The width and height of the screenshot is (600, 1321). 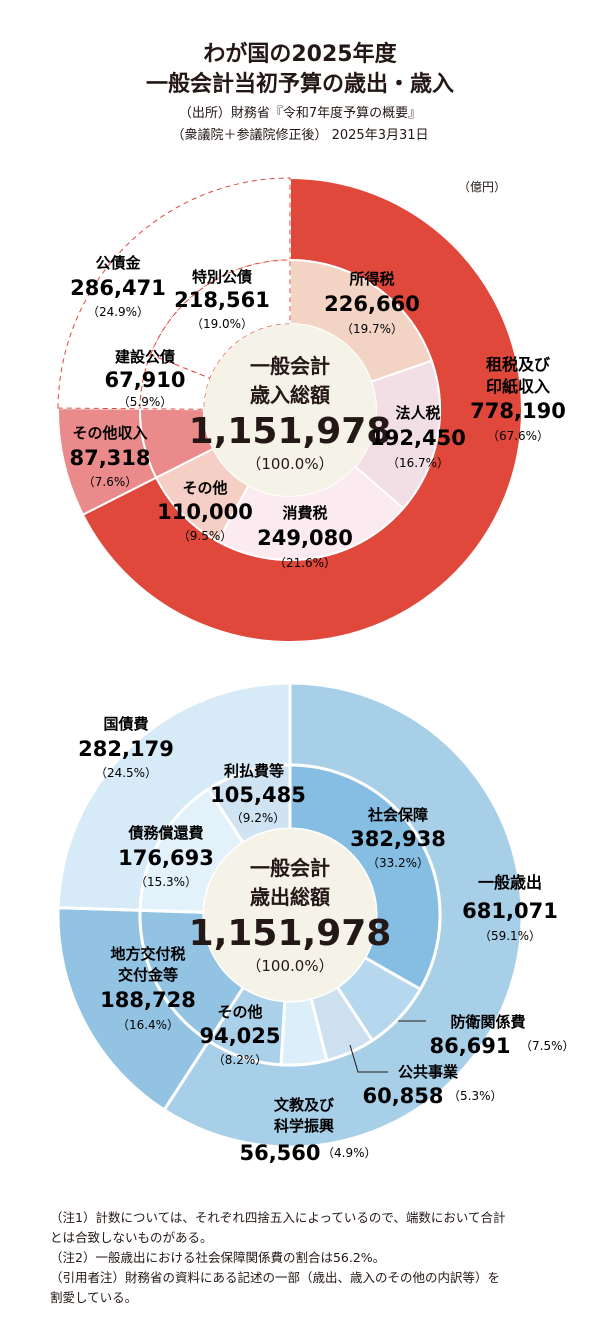 I want to click on source-line: （出所）財務省『令和7年度予算の概要』, so click(x=300, y=113).